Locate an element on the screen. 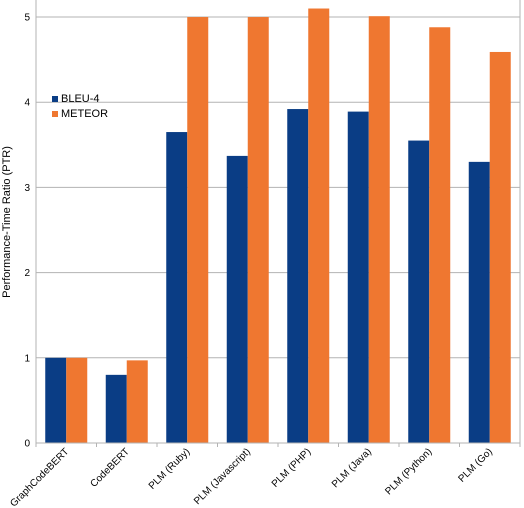 The image size is (524, 508). y-tick-label: 5 is located at coordinates (27, 18).